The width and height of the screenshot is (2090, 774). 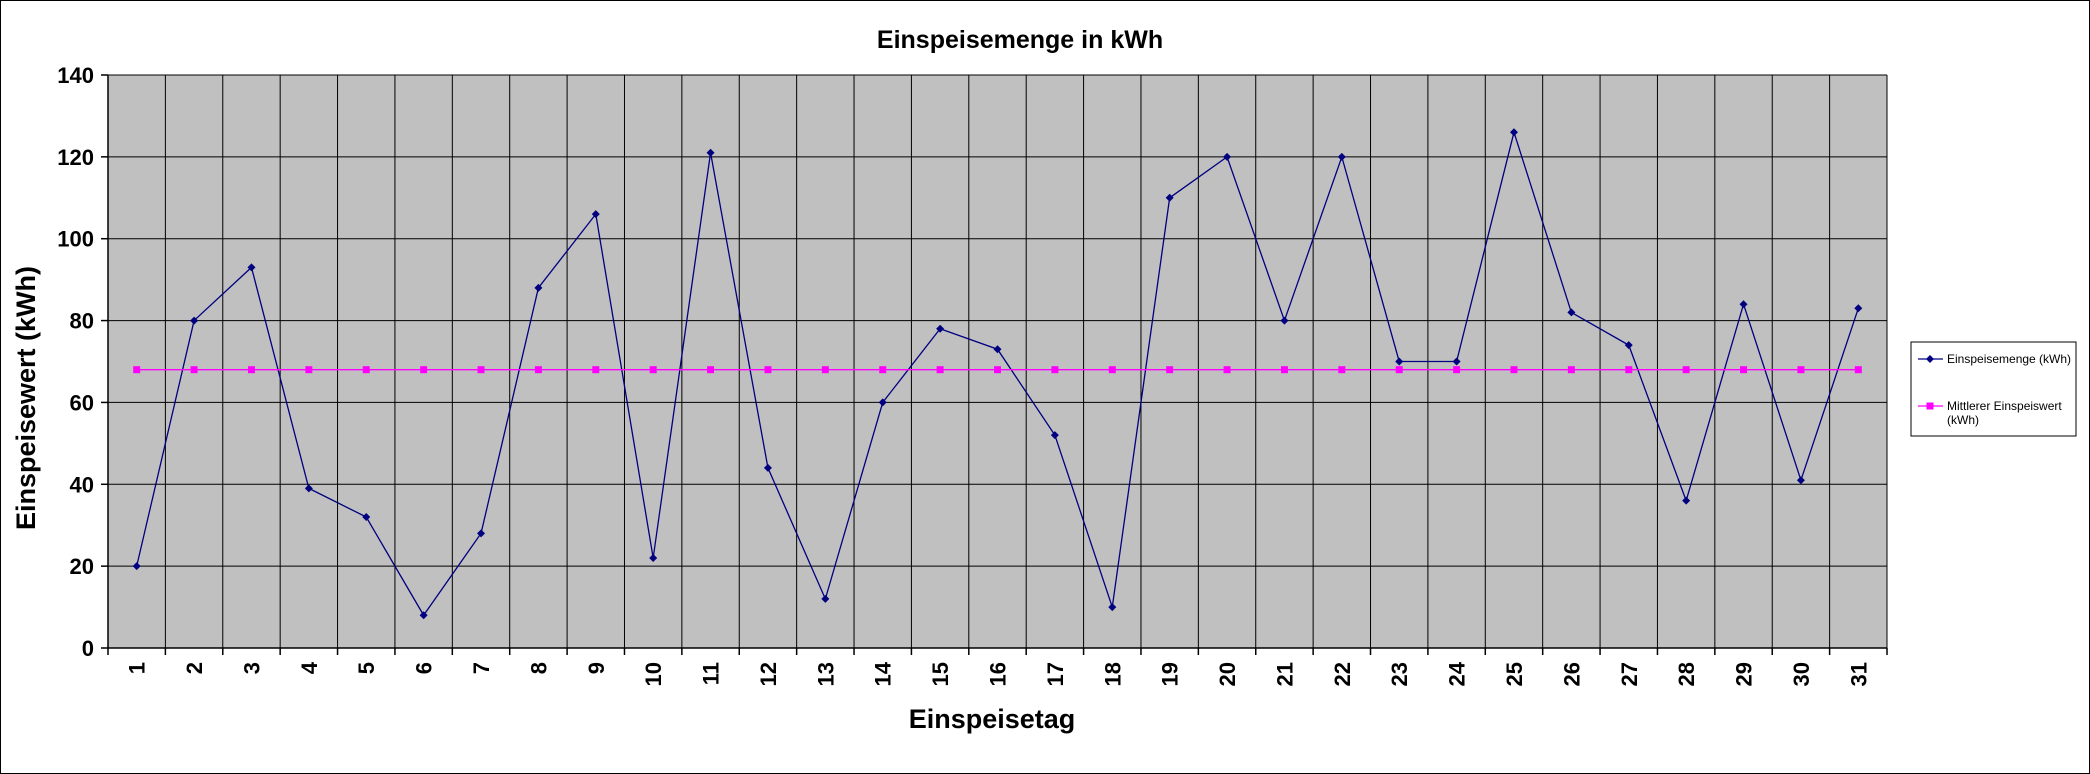 What do you see at coordinates (82, 321) in the screenshot?
I see `y-tick-label: 80` at bounding box center [82, 321].